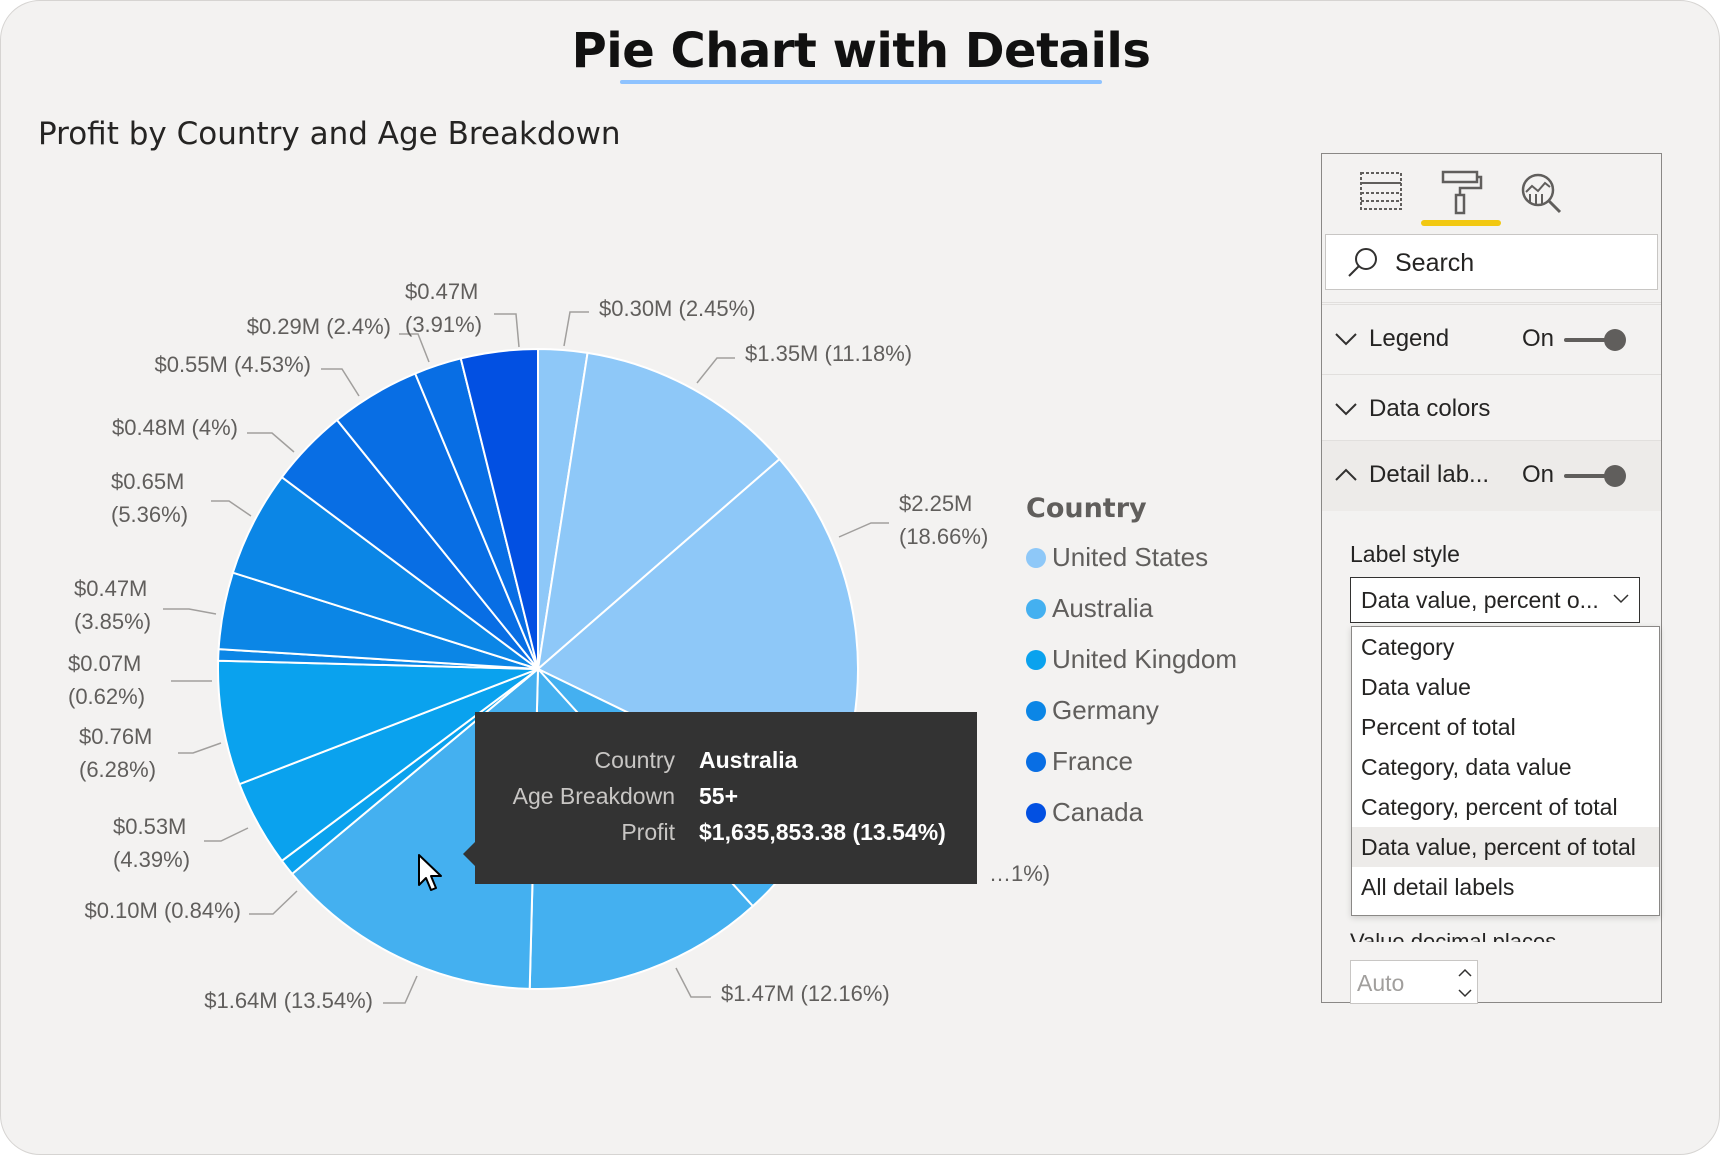 Image resolution: width=1720 pixels, height=1155 pixels. What do you see at coordinates (1453, 935) in the screenshot?
I see `decimal-places-caption: Value decimal places` at bounding box center [1453, 935].